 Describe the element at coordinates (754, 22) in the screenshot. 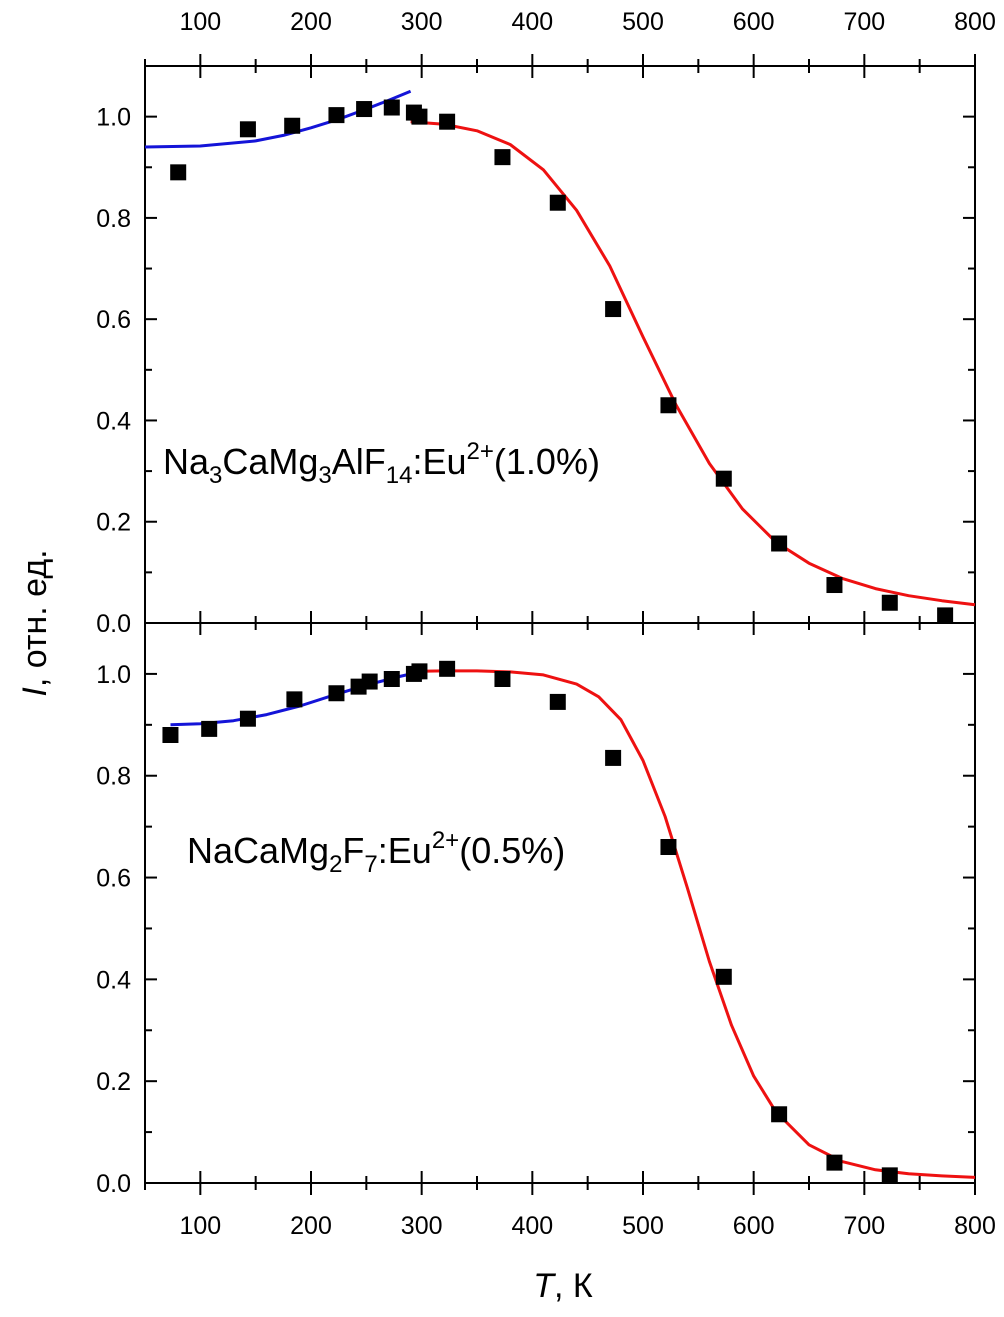

I see `top-x-tick-label: 600` at that location.